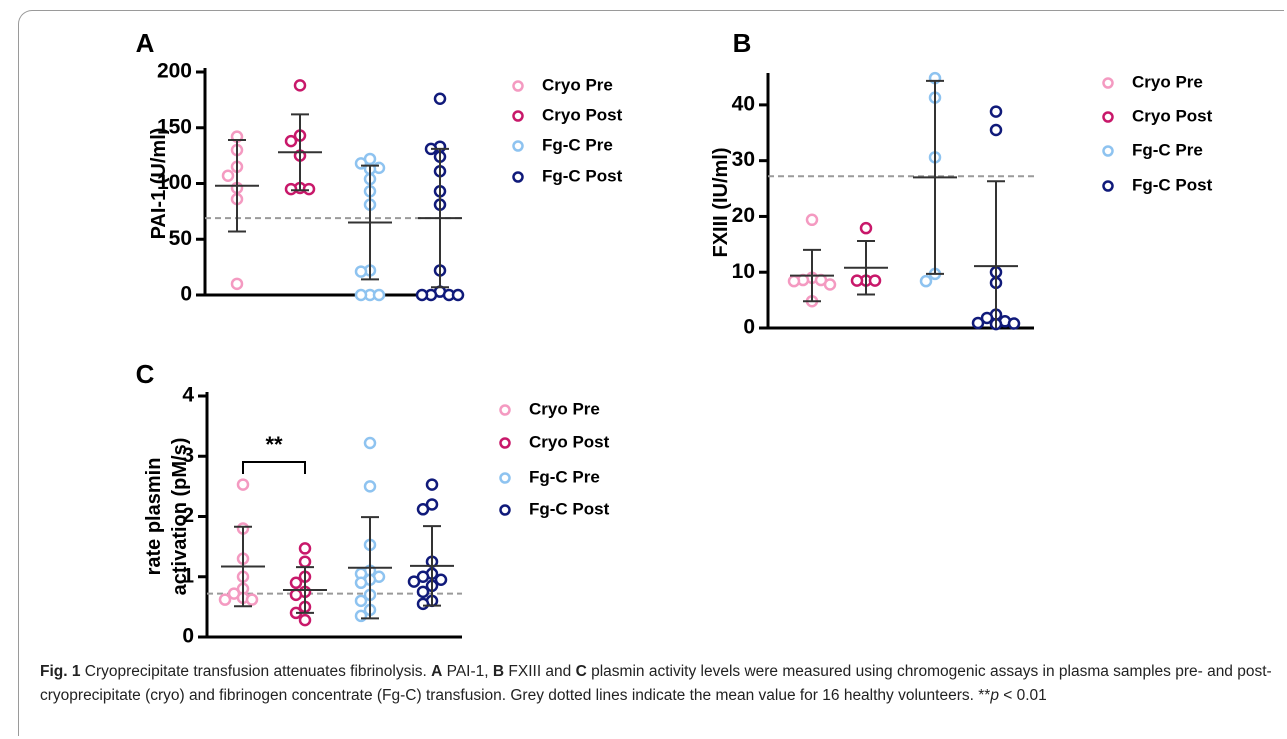 The height and width of the screenshot is (739, 1287). What do you see at coordinates (188, 395) in the screenshot?
I see `y-tick-label: 4` at bounding box center [188, 395].